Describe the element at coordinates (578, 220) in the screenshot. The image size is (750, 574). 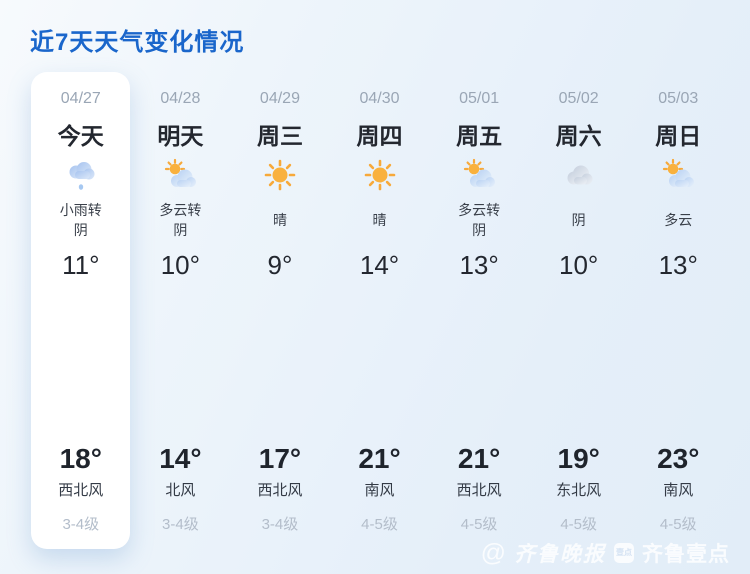
I see `weather-desc: 阴` at that location.